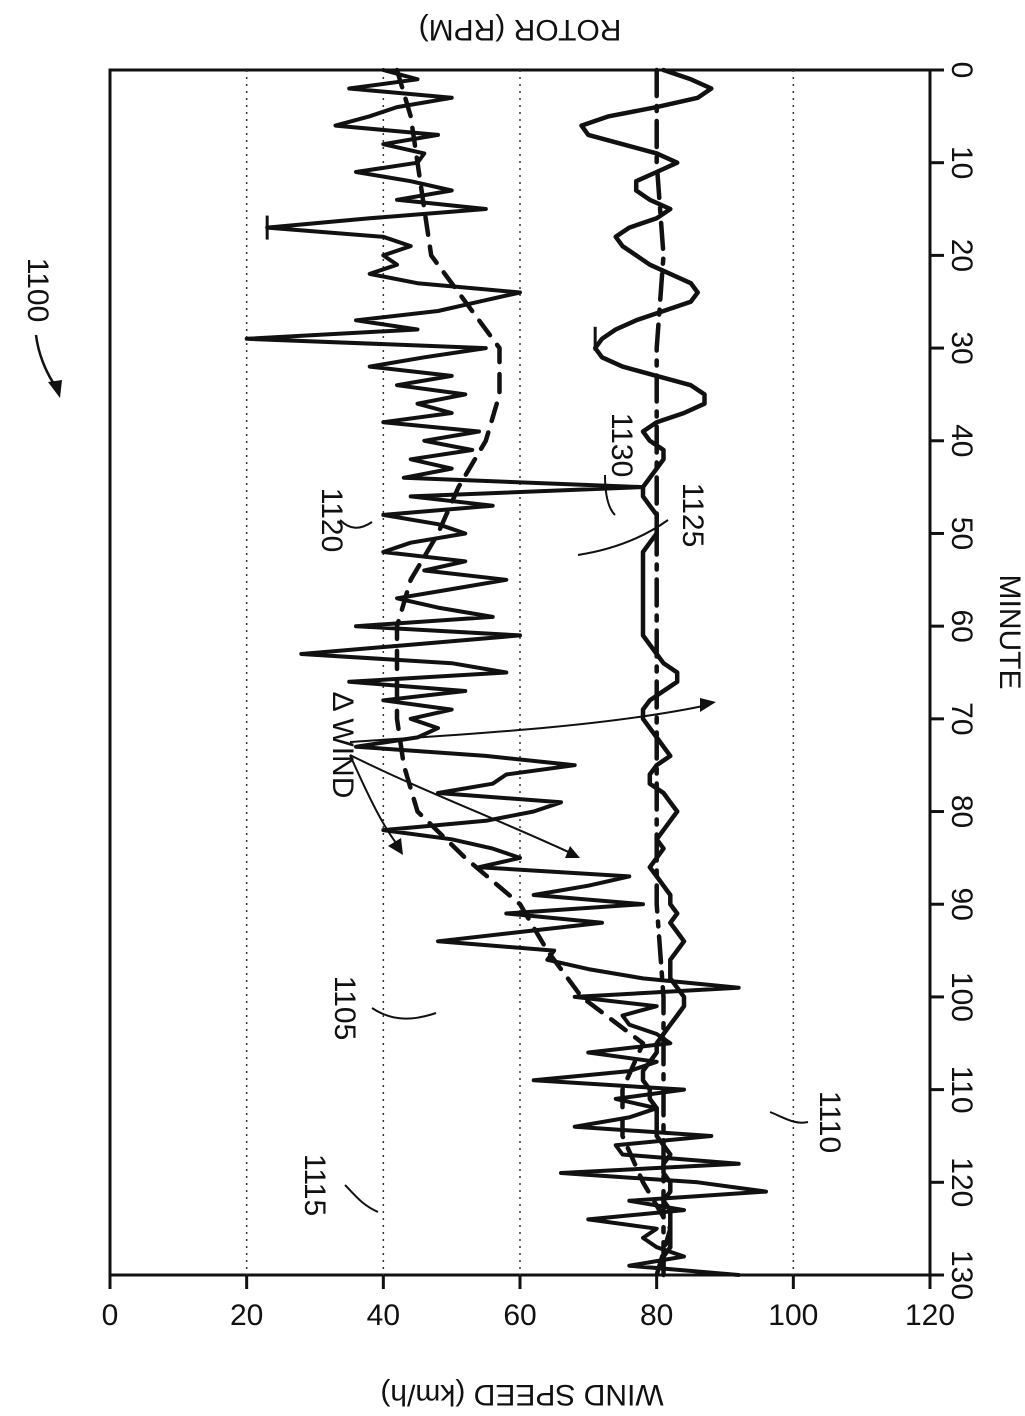 Image resolution: width=1025 pixels, height=1416 pixels. I want to click on x-tick-label: 10, so click(961, 162).